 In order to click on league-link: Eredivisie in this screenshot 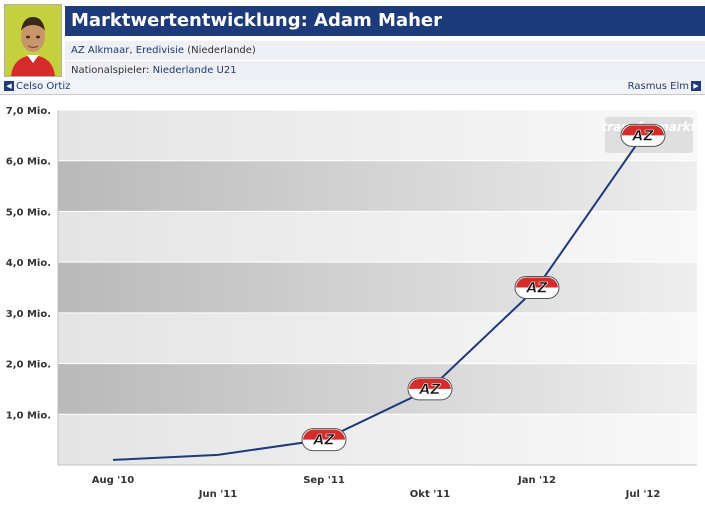, I will do `click(160, 50)`.